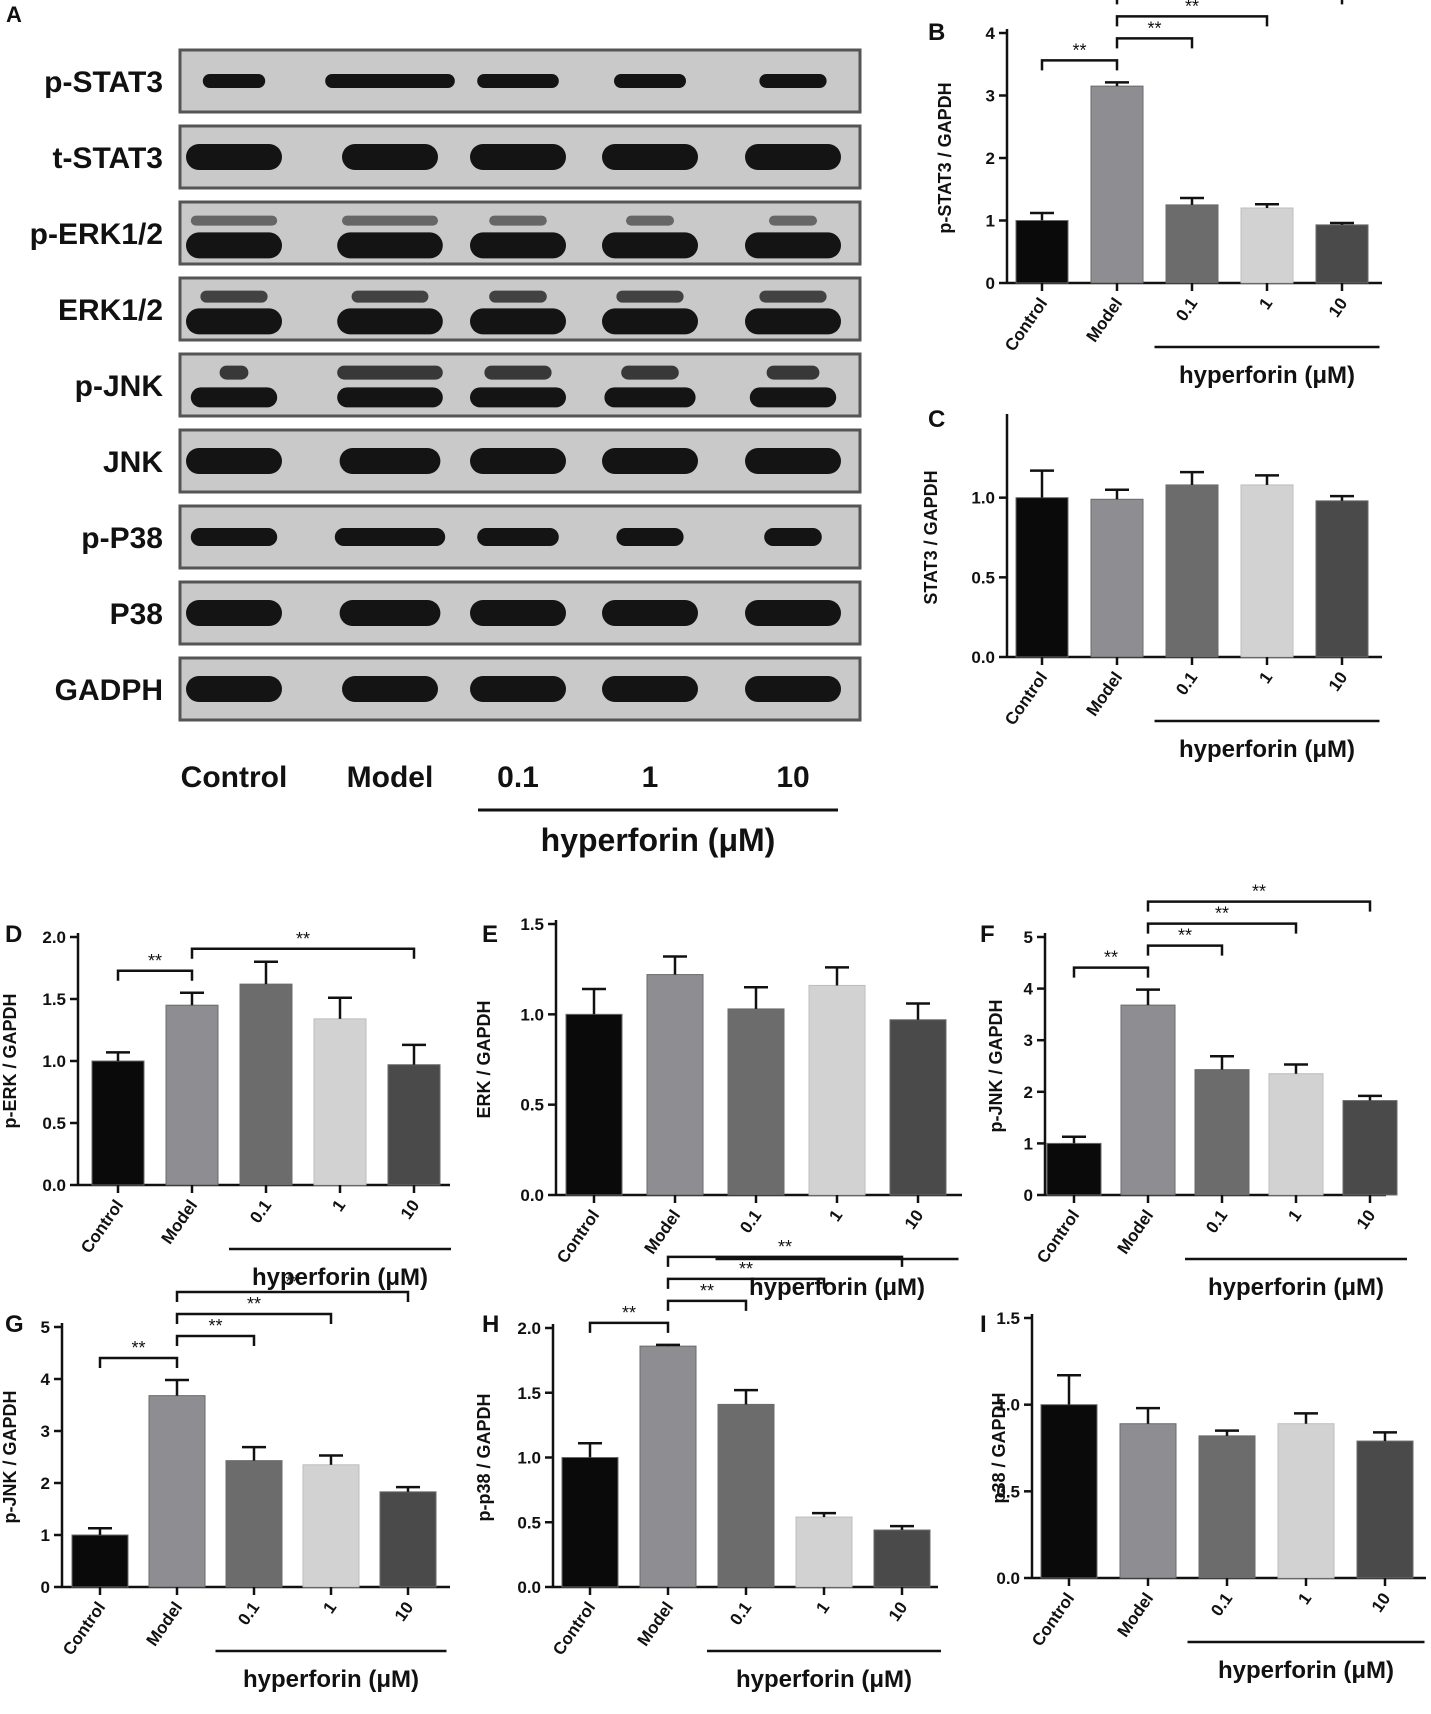 The width and height of the screenshot is (1431, 1714). Describe the element at coordinates (109, 690) in the screenshot. I see `blot-row-label: GADPH` at that location.